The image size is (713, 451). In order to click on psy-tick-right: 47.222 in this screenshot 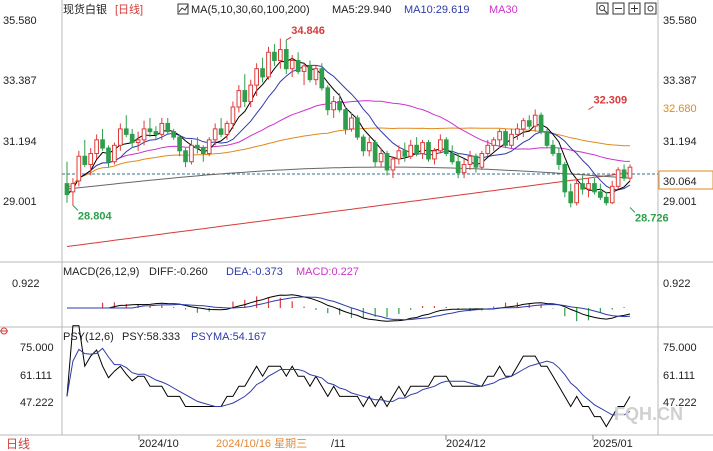, I will do `click(680, 403)`.